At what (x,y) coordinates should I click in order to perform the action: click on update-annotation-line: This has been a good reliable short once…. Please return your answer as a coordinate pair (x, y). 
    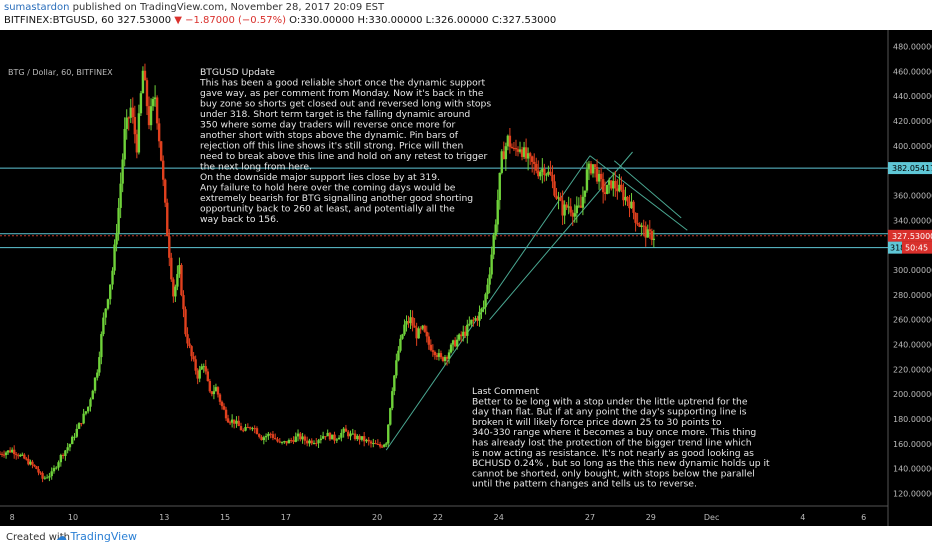
    Looking at the image, I should click on (342, 83).